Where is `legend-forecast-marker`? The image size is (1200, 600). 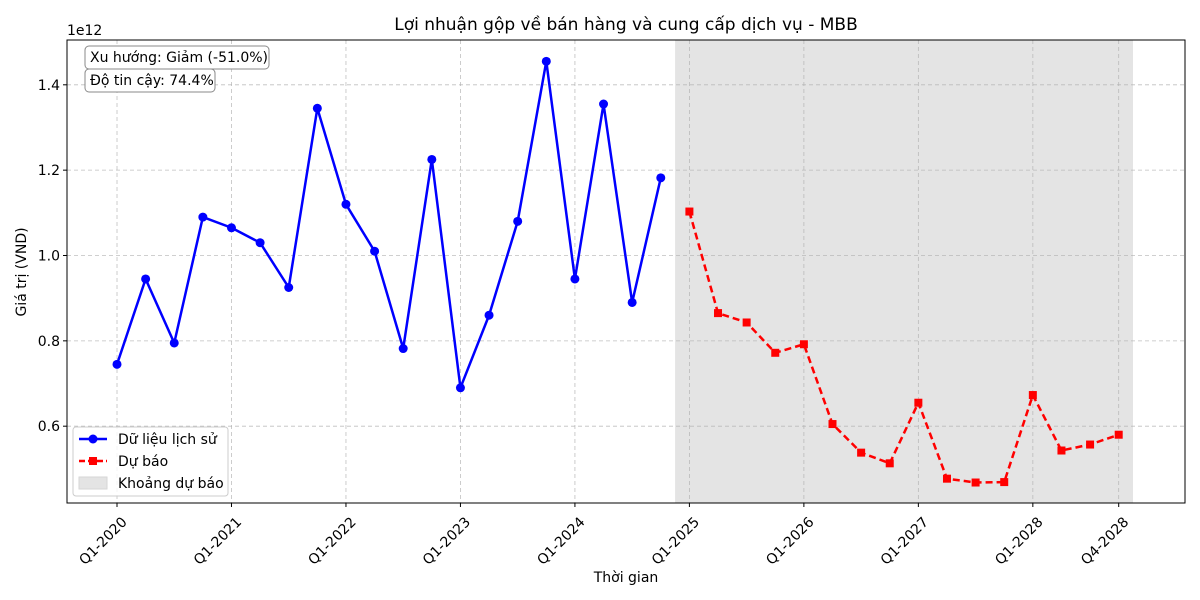 legend-forecast-marker is located at coordinates (93, 461).